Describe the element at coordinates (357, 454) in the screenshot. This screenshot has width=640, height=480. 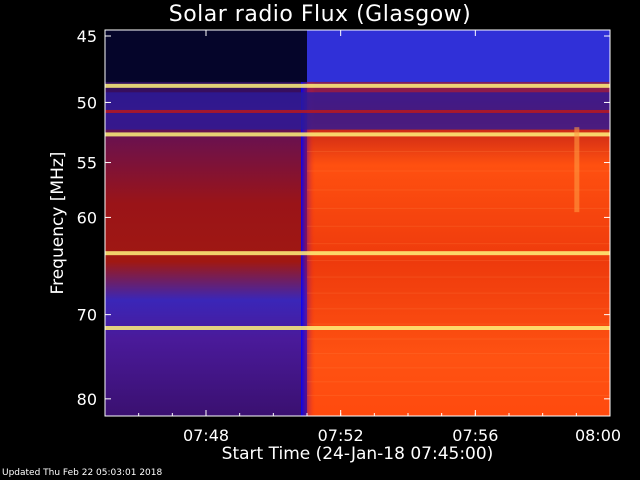
I see `x-axis-label: Start Time (24-Jan-18 07:45:00)` at that location.